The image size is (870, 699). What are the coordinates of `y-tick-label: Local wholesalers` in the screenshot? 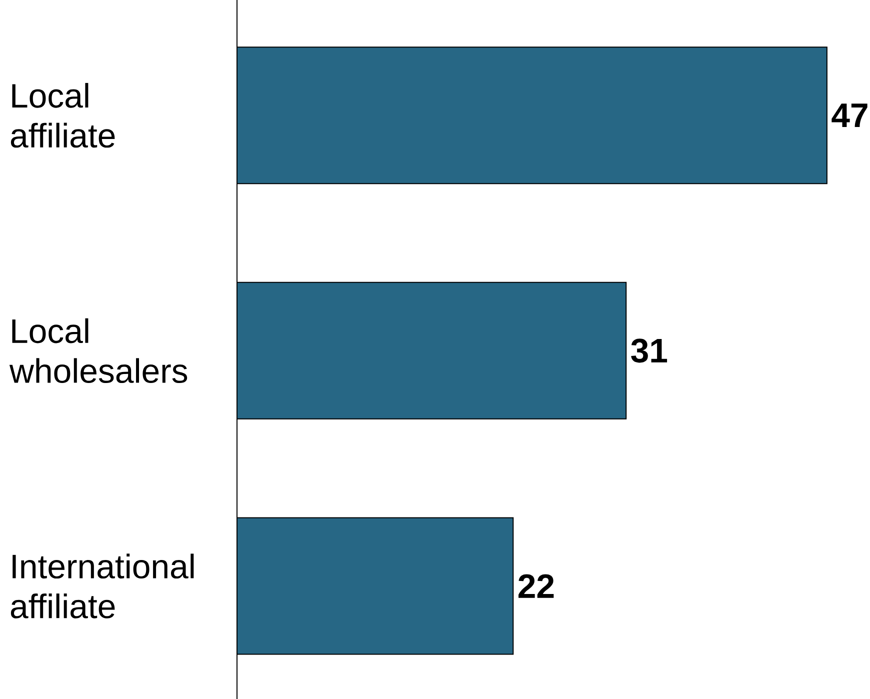 It's located at (98, 351).